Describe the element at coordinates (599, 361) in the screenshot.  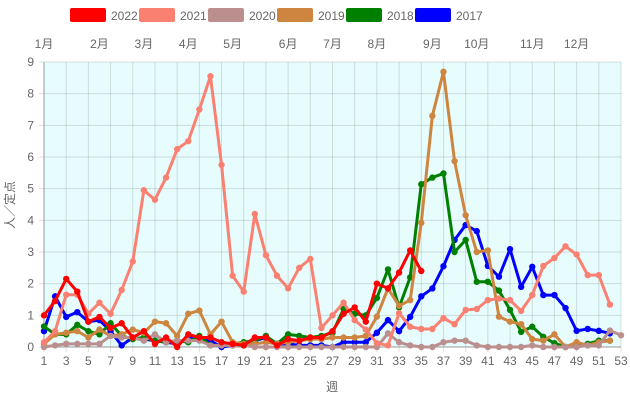
I see `x-tick-label: 51` at that location.